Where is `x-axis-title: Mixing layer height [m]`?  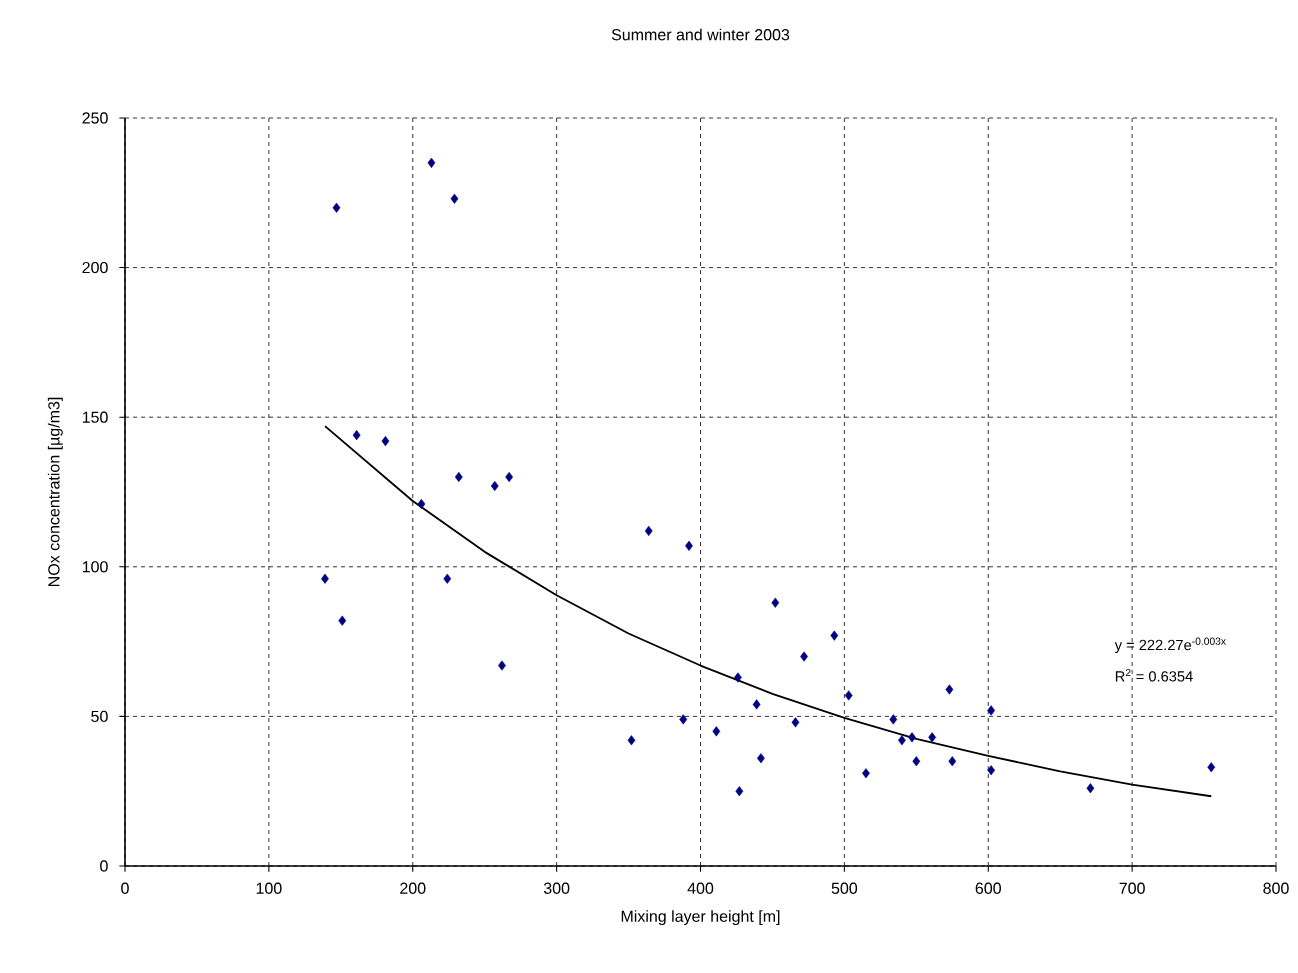 x-axis-title: Mixing layer height [m] is located at coordinates (700, 918).